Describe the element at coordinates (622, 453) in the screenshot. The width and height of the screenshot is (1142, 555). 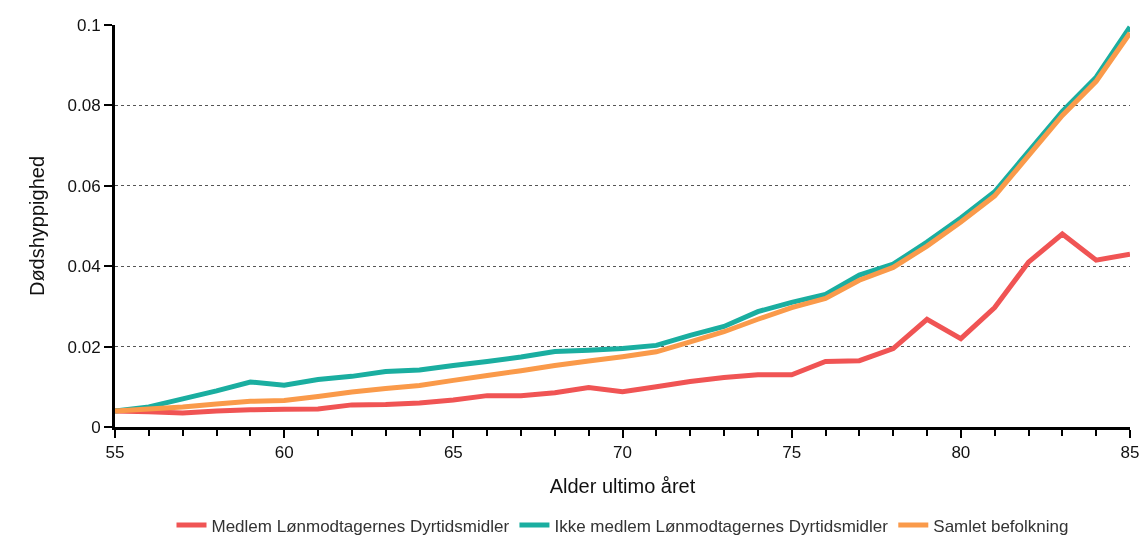
I see `x-tick-label: 70` at that location.